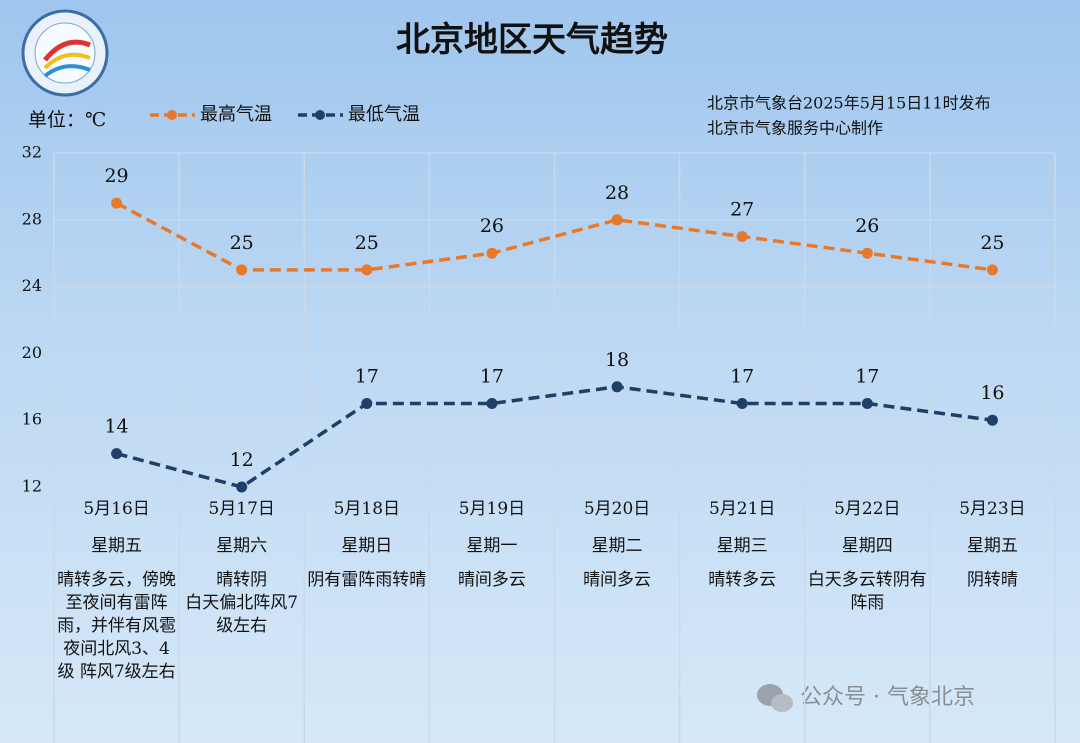  Describe the element at coordinates (32, 419) in the screenshot. I see `y-tick-label: 16` at that location.